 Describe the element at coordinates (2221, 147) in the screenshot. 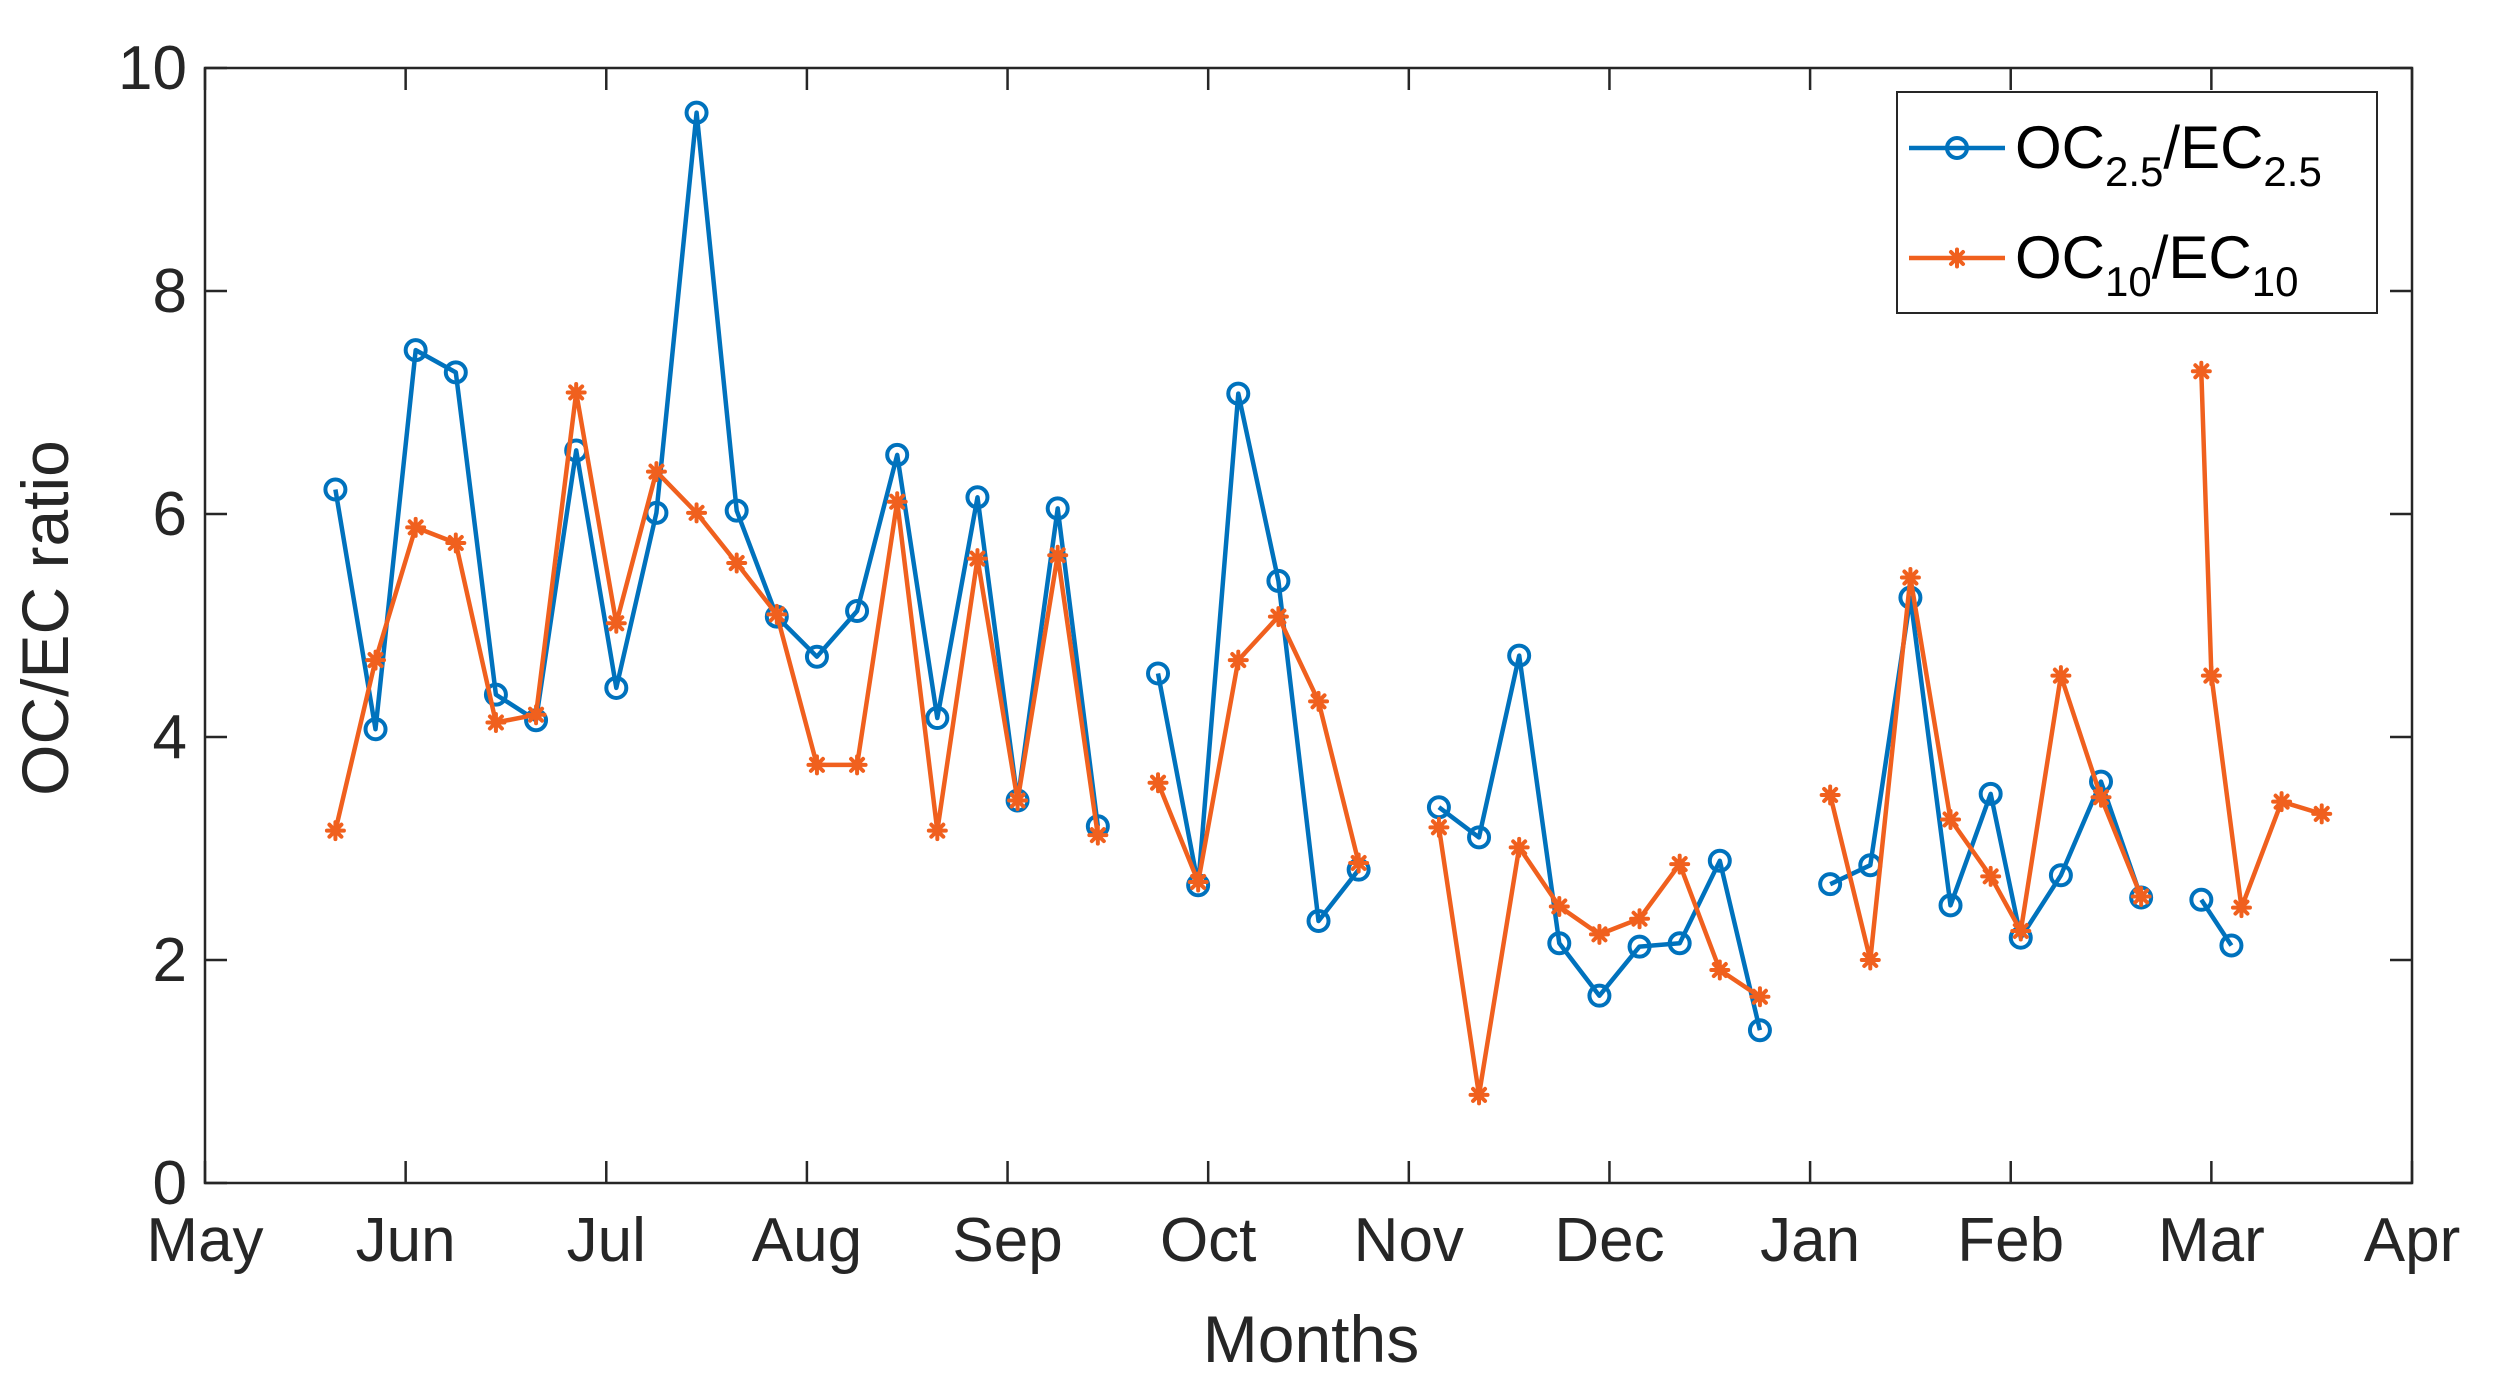

I see `legend-label-1-part-4: EC` at that location.